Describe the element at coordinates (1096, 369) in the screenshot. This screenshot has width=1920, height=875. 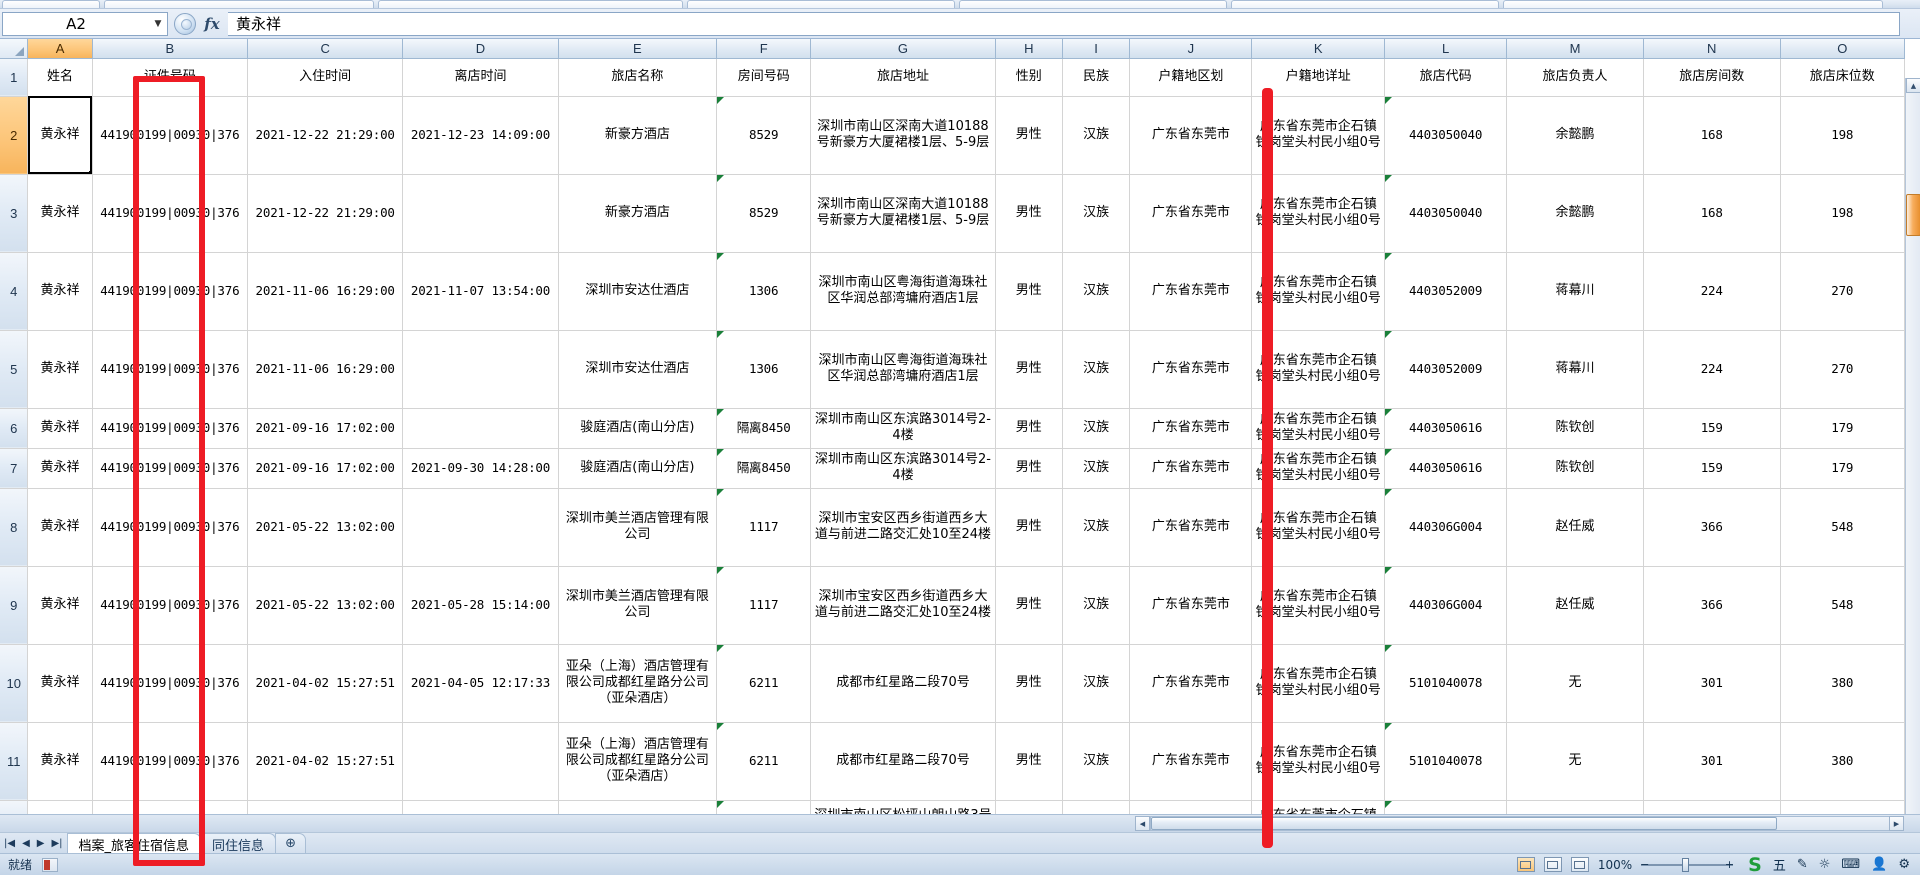
I see `cell-I5: 汉族` at that location.